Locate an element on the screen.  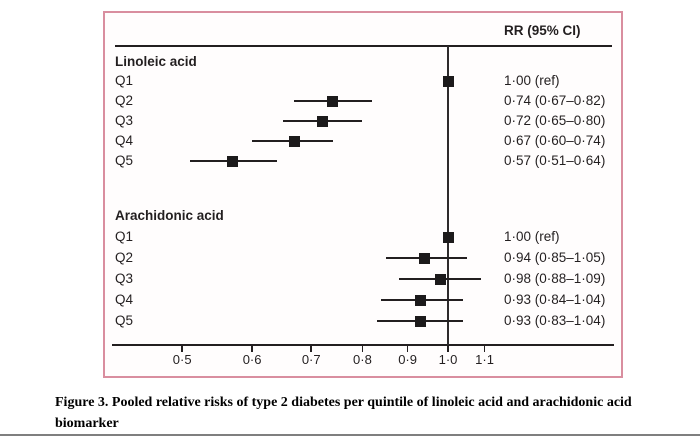
x-axis-tick-label: 1·1 is located at coordinates (484, 359).